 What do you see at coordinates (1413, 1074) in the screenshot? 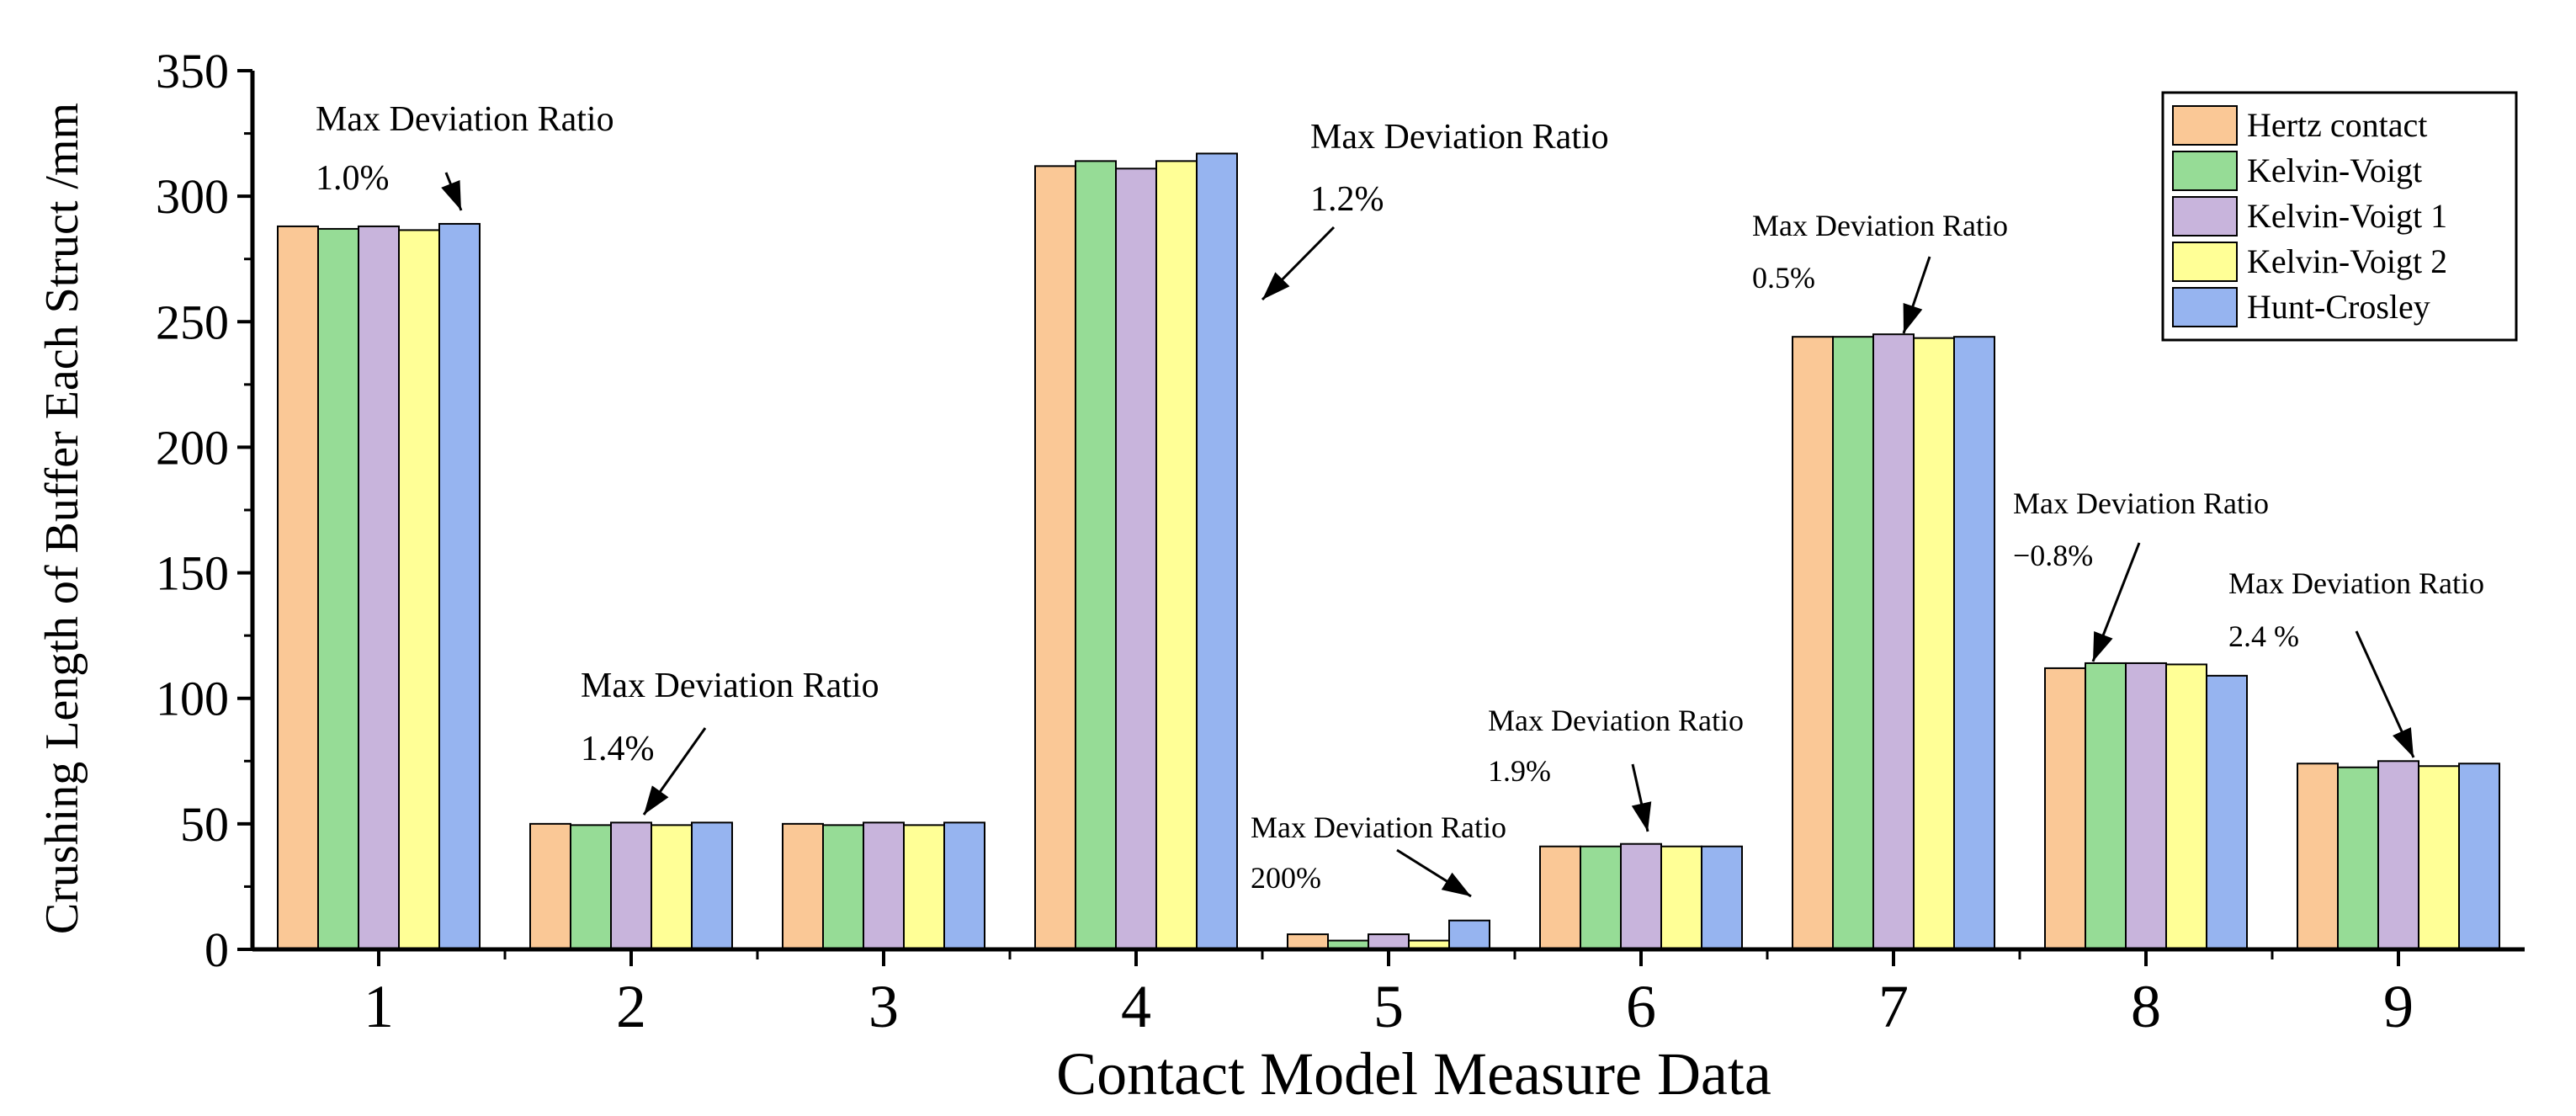
I see `x-axis-label: Contact Model Measure Data` at bounding box center [1413, 1074].